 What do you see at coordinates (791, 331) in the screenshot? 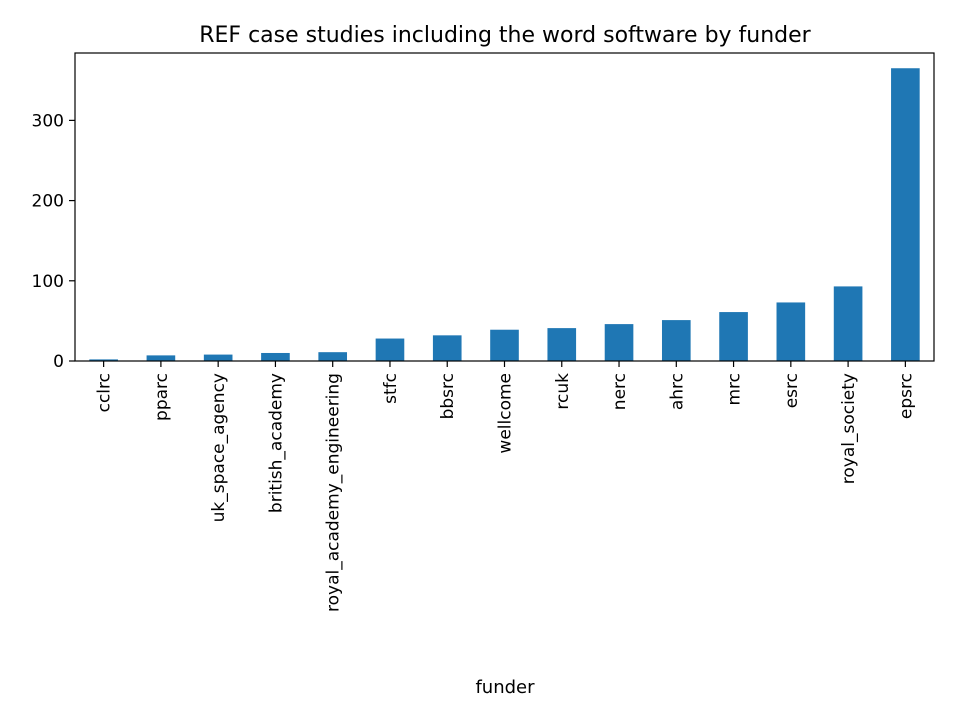
I see `bar-esrc` at bounding box center [791, 331].